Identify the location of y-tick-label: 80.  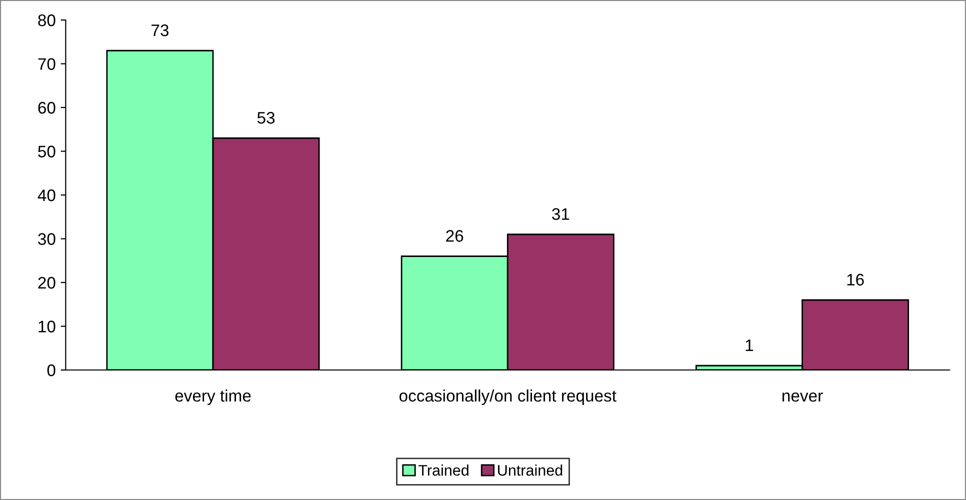
(47, 20).